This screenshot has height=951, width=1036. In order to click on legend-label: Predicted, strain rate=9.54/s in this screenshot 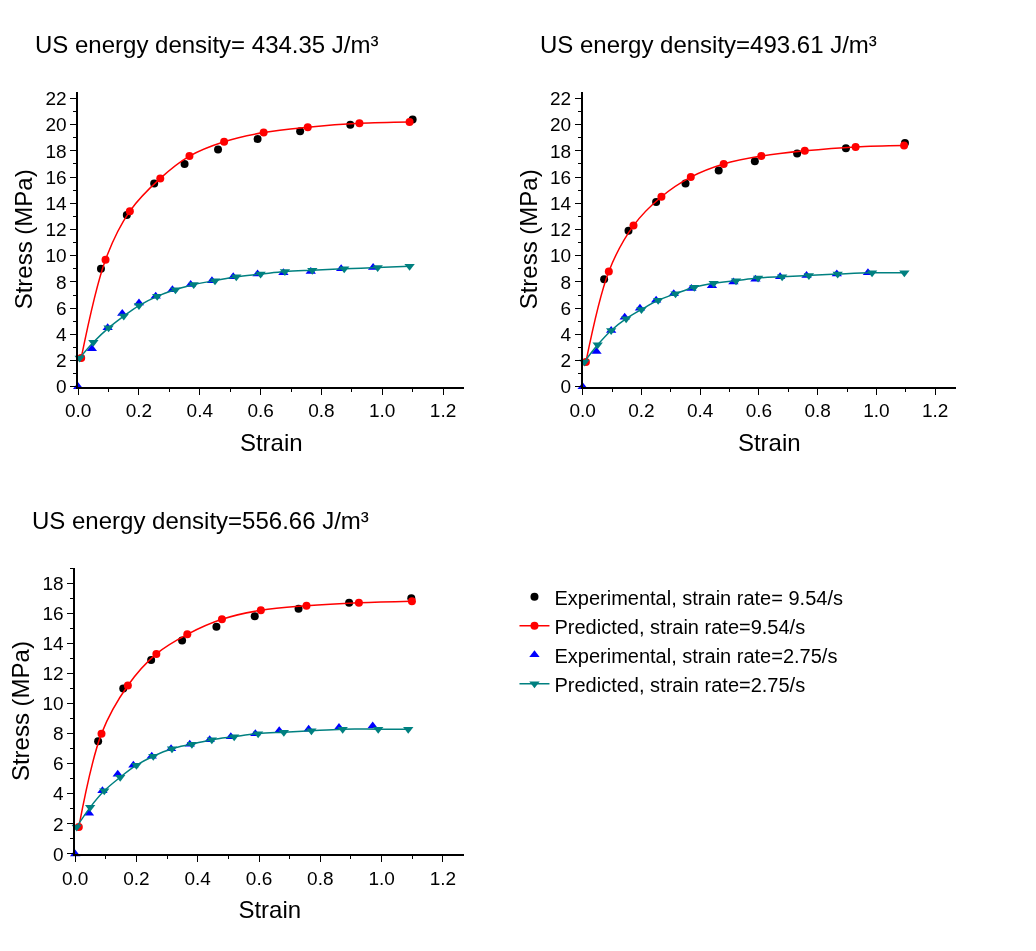, I will do `click(680, 626)`.